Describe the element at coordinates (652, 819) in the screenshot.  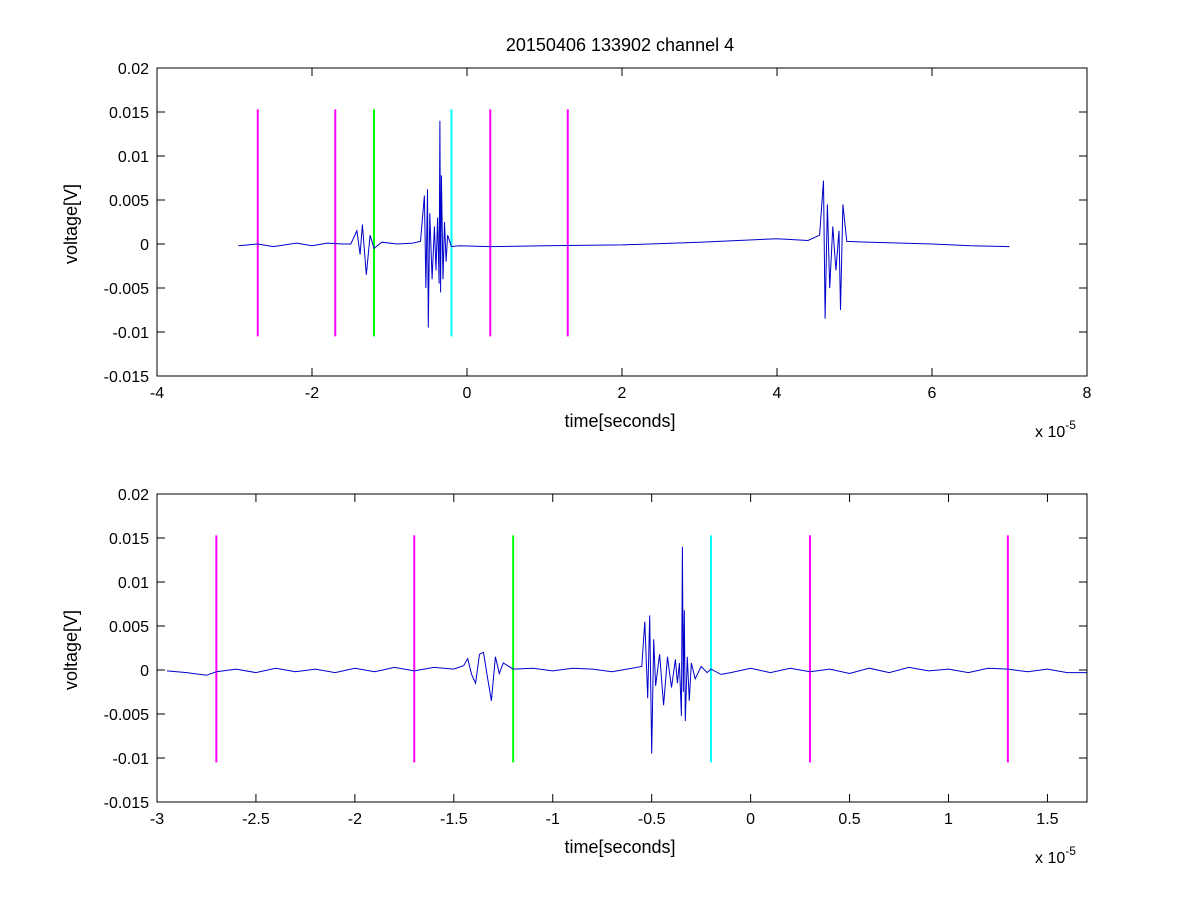
I see `bottom-chart-xtick-label: -0.5` at that location.